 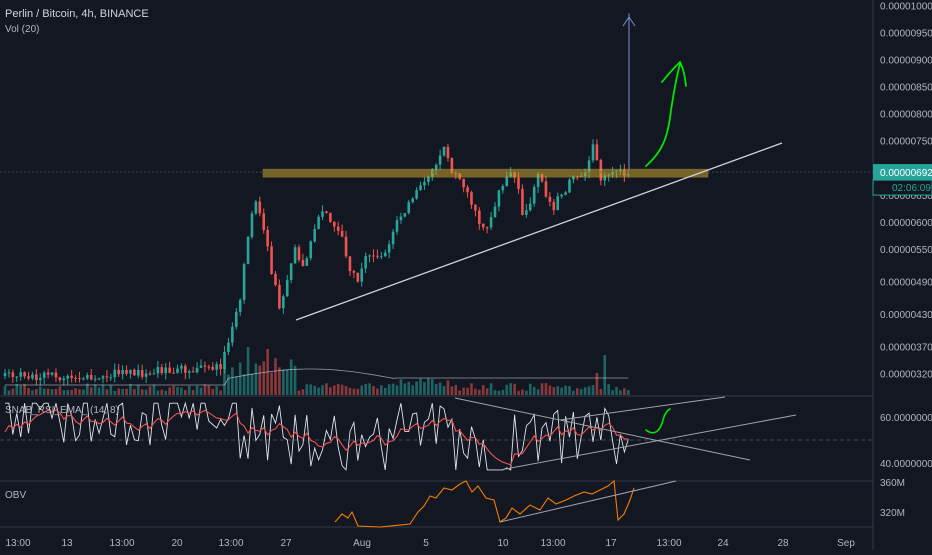 I want to click on time-tick-label: 10, so click(x=503, y=543).